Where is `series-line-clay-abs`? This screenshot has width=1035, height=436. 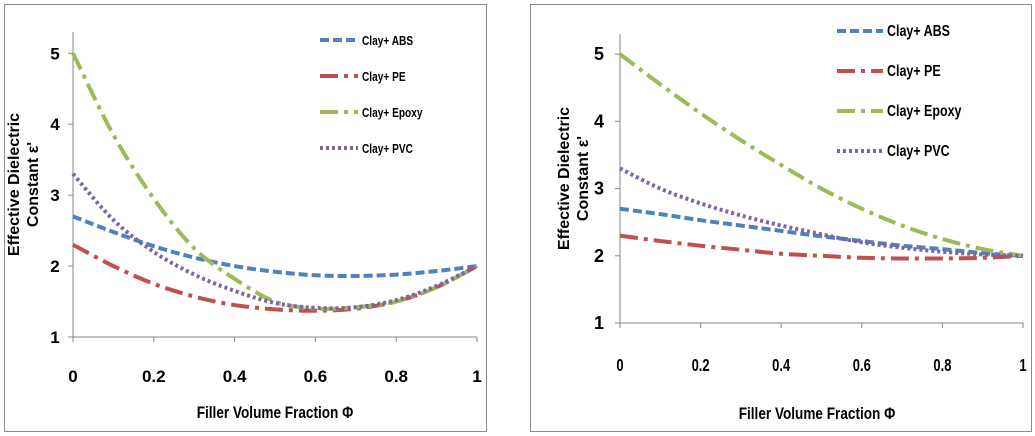 series-line-clay-abs is located at coordinates (275, 246).